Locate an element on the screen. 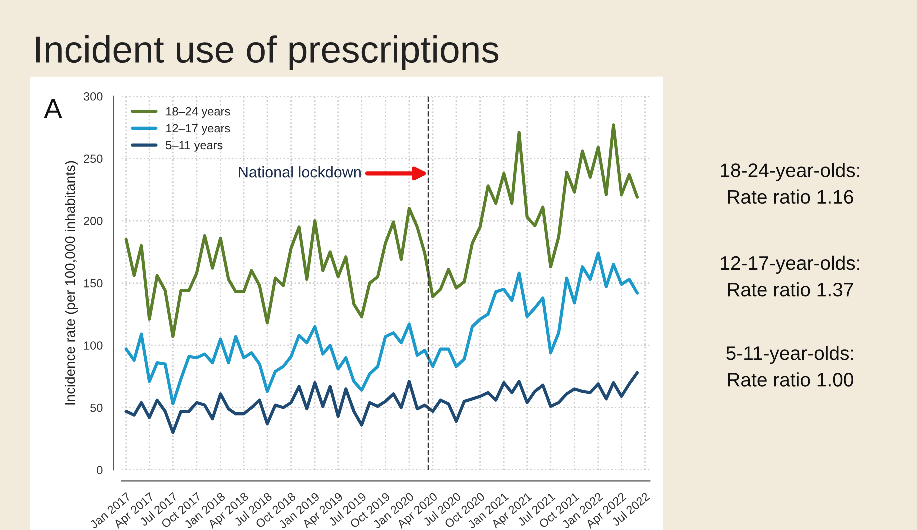 The height and width of the screenshot is (530, 917). legend-label: 5–11 years is located at coordinates (194, 146).